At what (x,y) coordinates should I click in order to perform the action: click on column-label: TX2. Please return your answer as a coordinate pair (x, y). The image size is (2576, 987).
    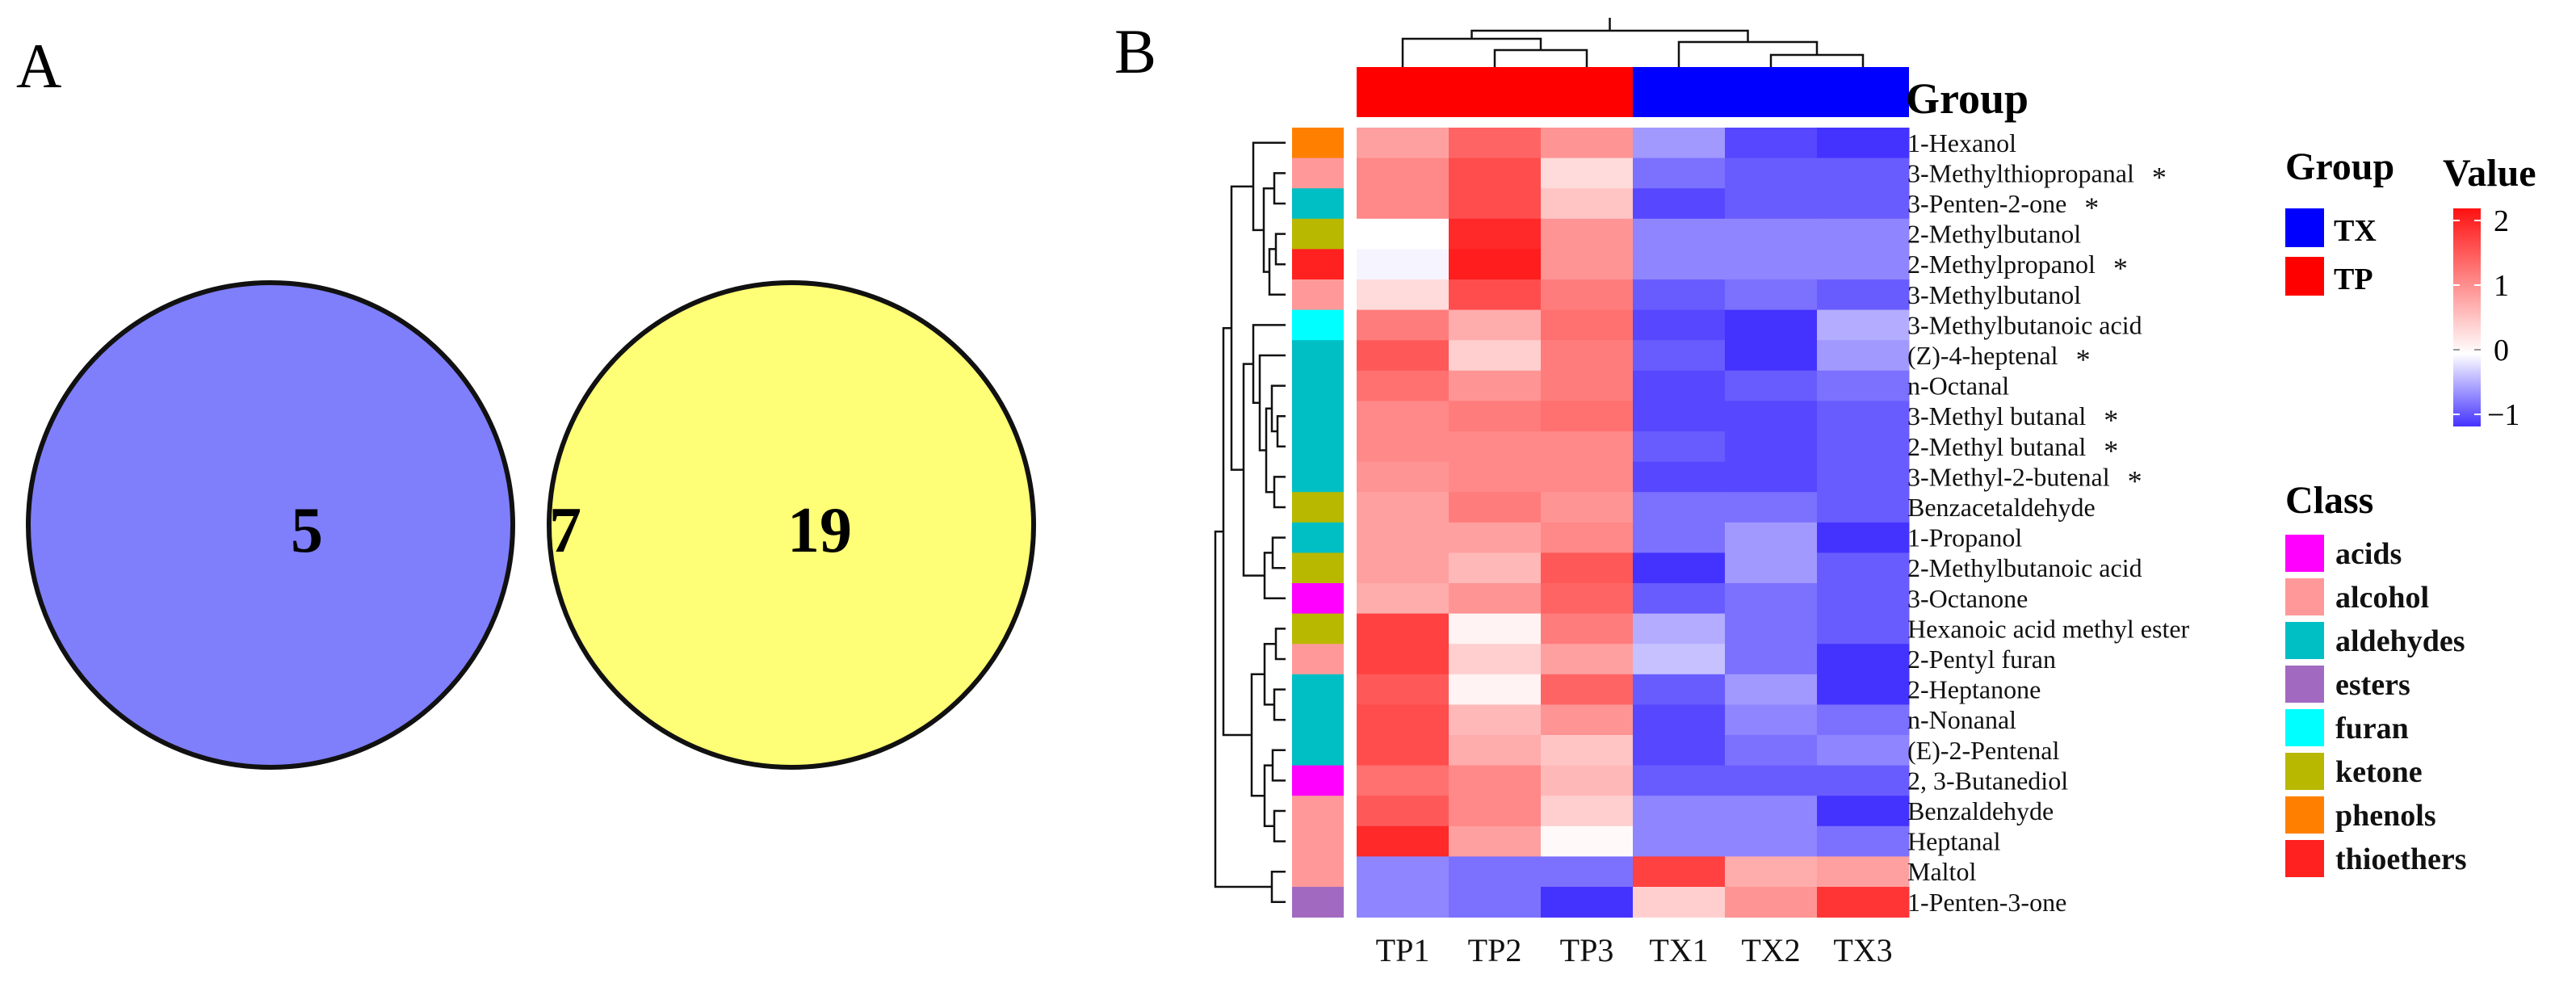
    Looking at the image, I should click on (1770, 950).